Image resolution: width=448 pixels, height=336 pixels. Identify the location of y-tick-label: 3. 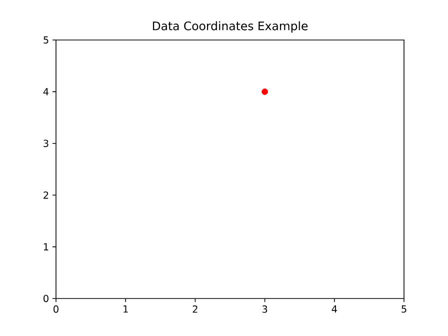
(46, 144).